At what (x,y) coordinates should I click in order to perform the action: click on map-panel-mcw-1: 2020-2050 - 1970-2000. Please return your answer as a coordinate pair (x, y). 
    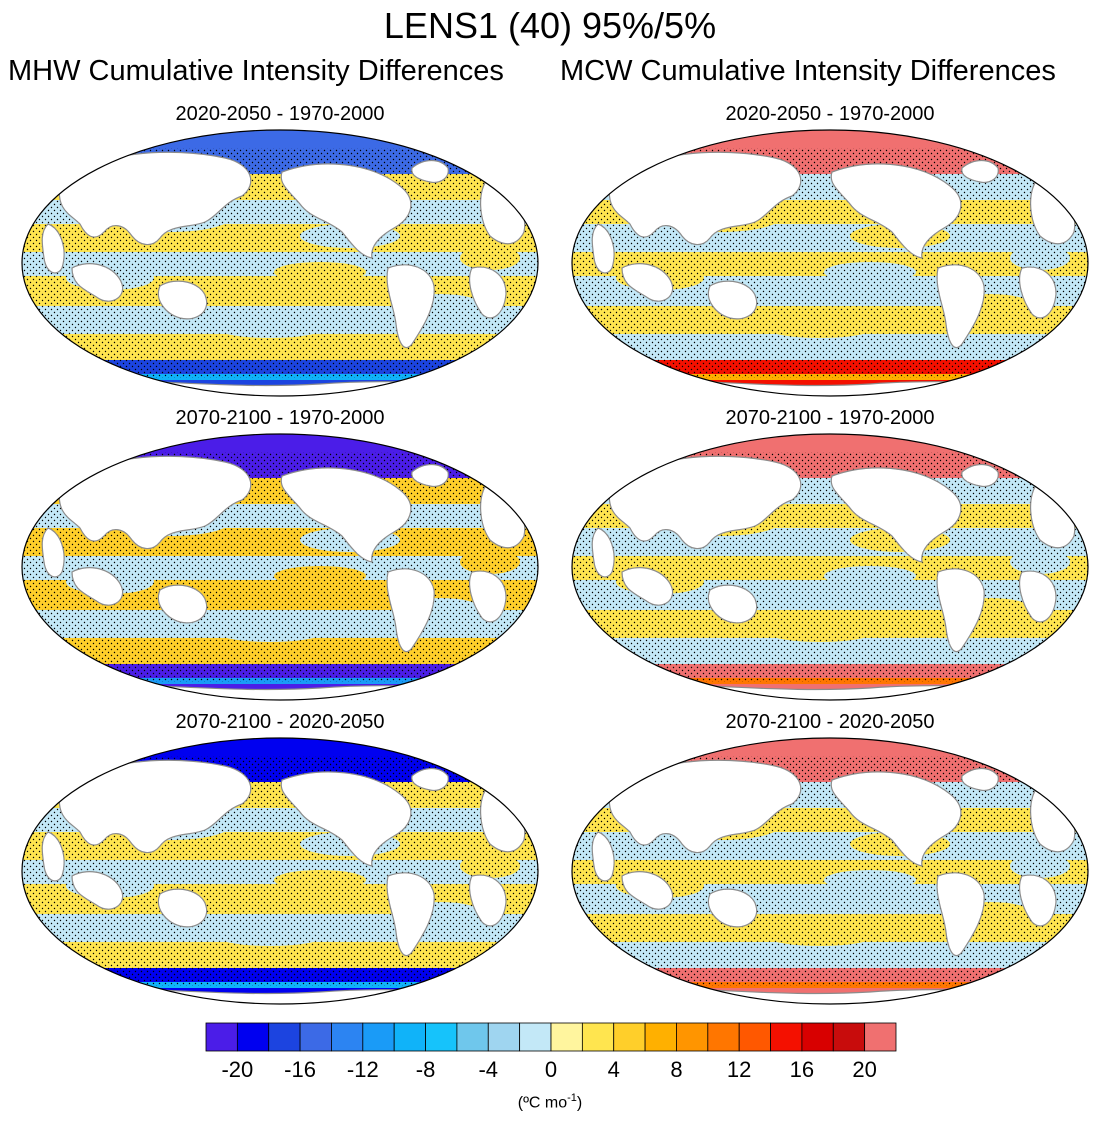
    Looking at the image, I should click on (830, 250).